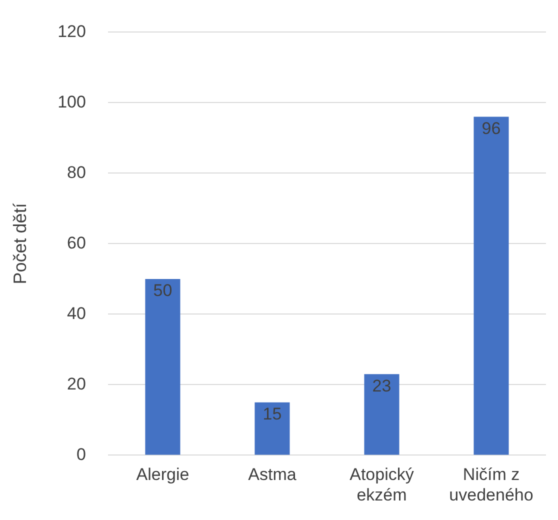 This screenshot has height=520, width=558. What do you see at coordinates (491, 128) in the screenshot?
I see `data-label: 96` at bounding box center [491, 128].